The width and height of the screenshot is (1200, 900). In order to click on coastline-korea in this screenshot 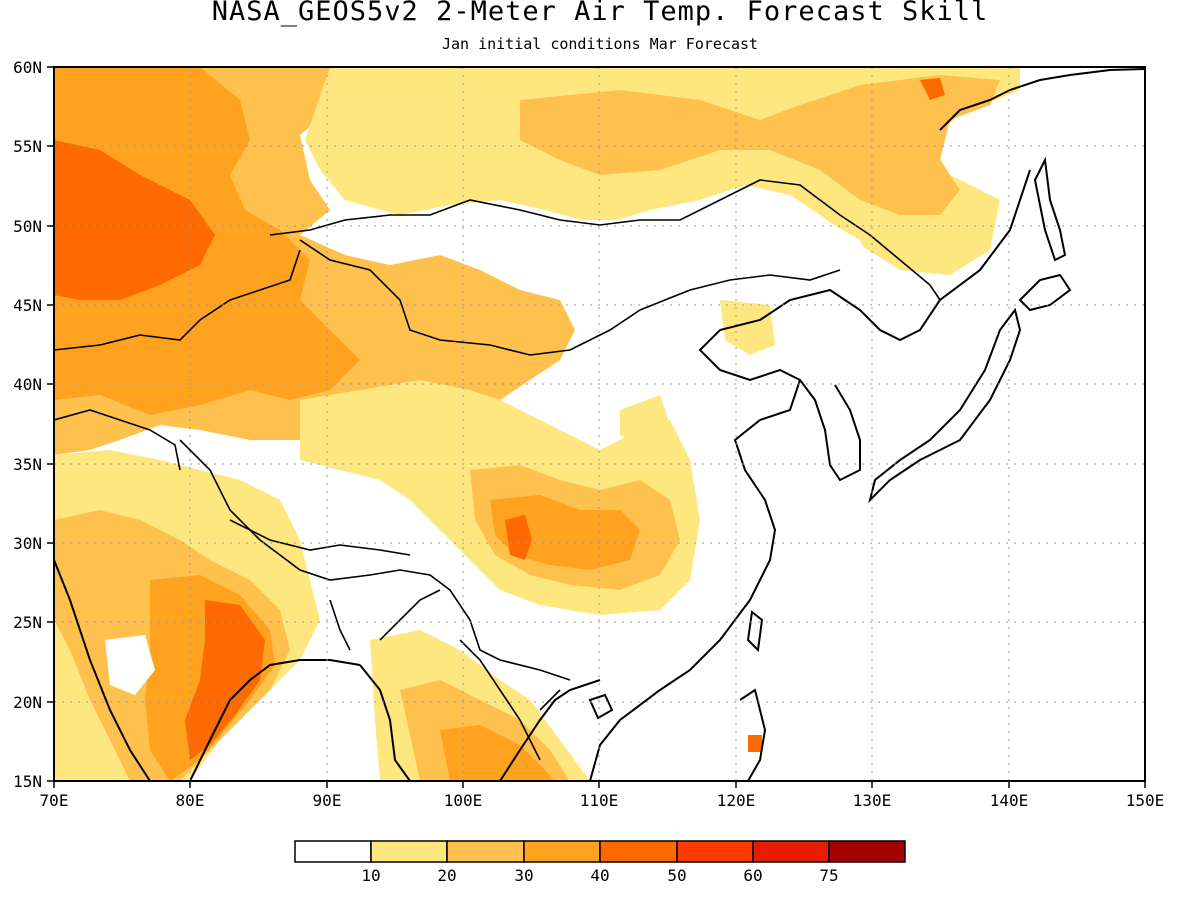, I will do `click(830, 430)`.